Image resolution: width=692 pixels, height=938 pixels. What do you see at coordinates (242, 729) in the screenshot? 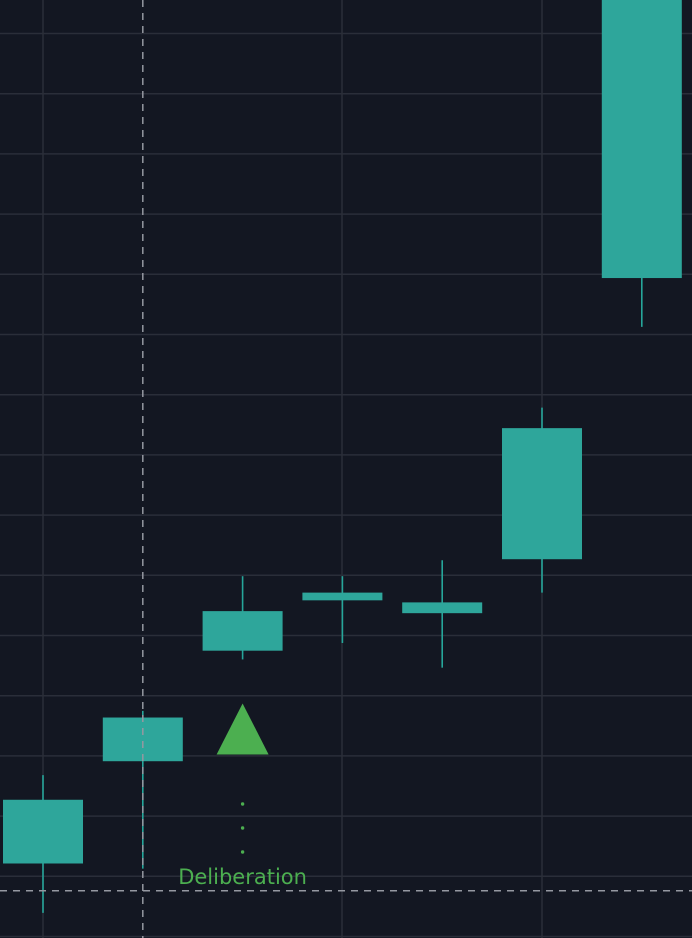
I see `arrow-up-icon` at bounding box center [242, 729].